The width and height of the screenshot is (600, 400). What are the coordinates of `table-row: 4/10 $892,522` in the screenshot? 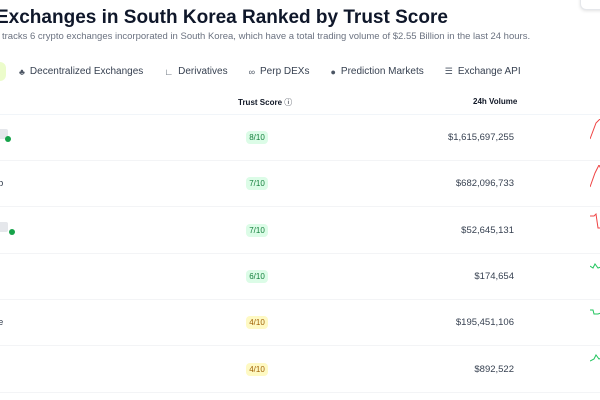 It's located at (300, 370).